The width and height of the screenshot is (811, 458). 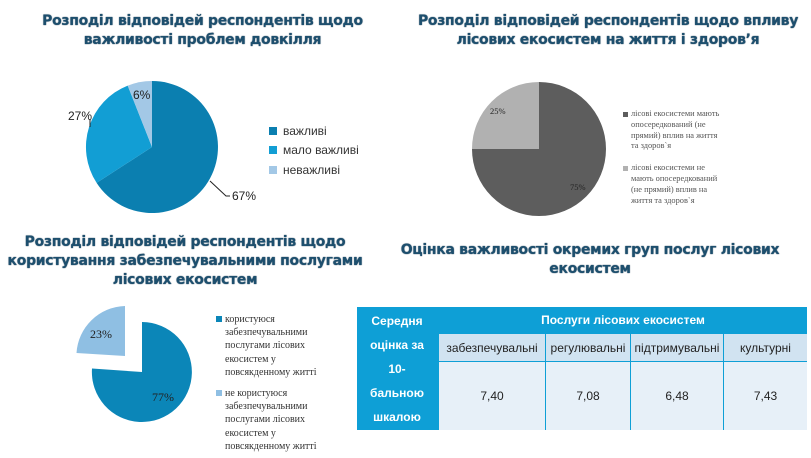 What do you see at coordinates (397, 368) in the screenshot?
I see `row-header: Середня оцінка за 10-бальною шкалою` at bounding box center [397, 368].